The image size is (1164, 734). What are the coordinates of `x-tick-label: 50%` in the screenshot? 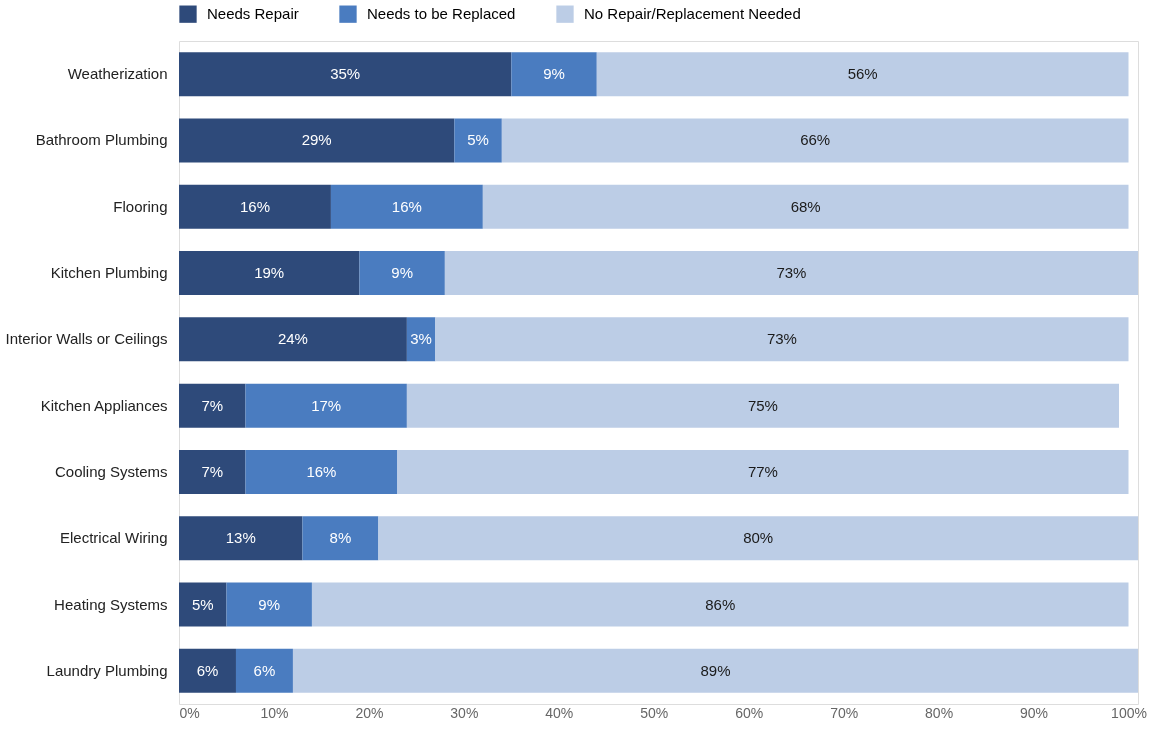 It's located at (654, 712).